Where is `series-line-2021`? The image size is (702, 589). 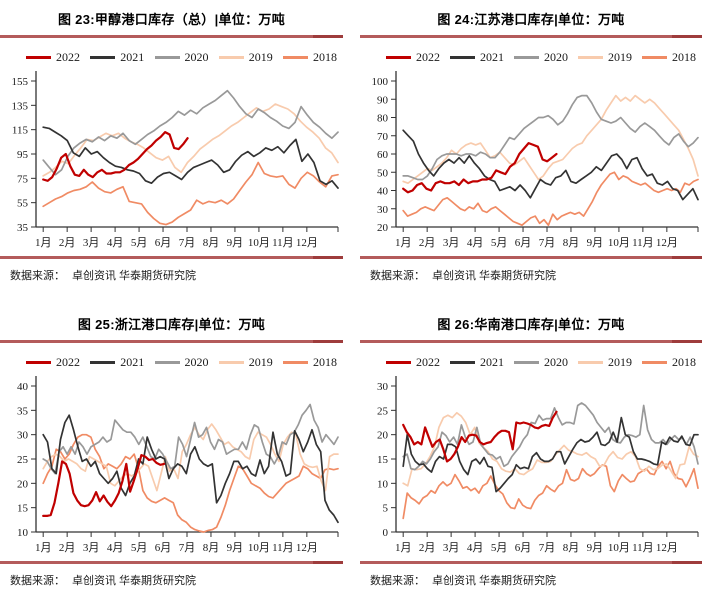 series-line-2021 is located at coordinates (550, 454).